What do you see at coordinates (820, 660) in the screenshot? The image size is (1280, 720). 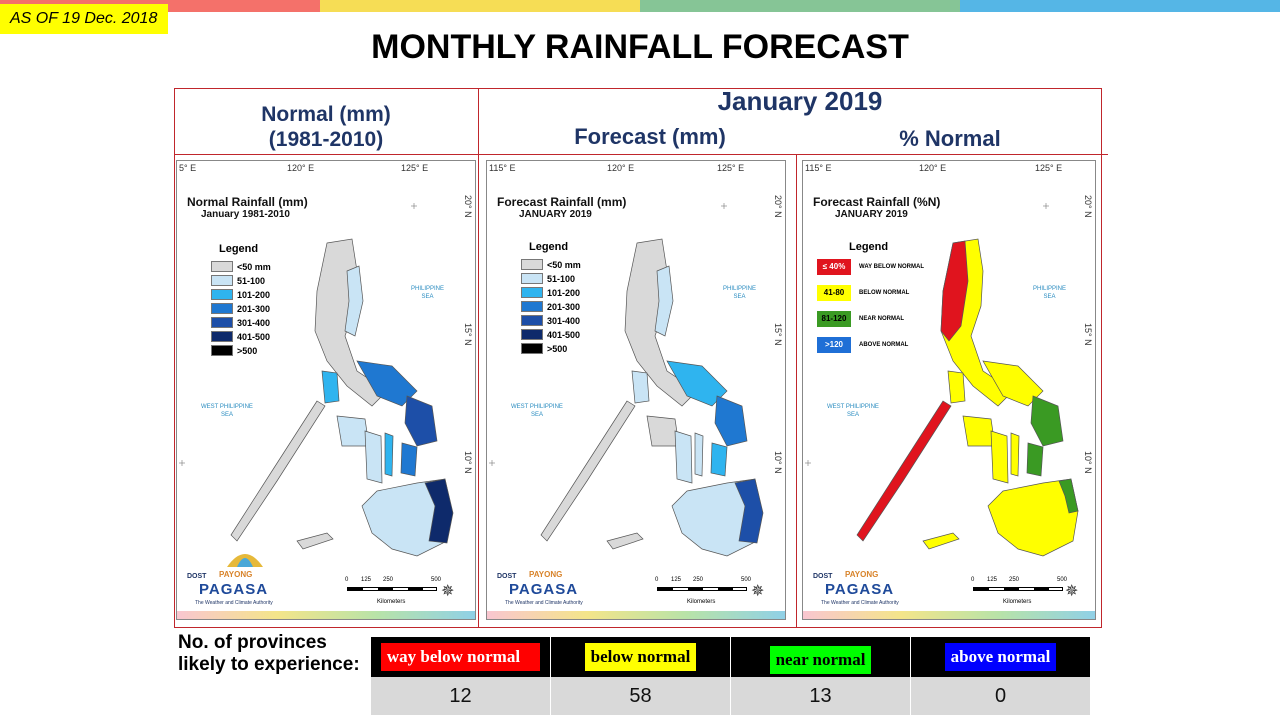 I see `category-badge: near normal` at bounding box center [820, 660].